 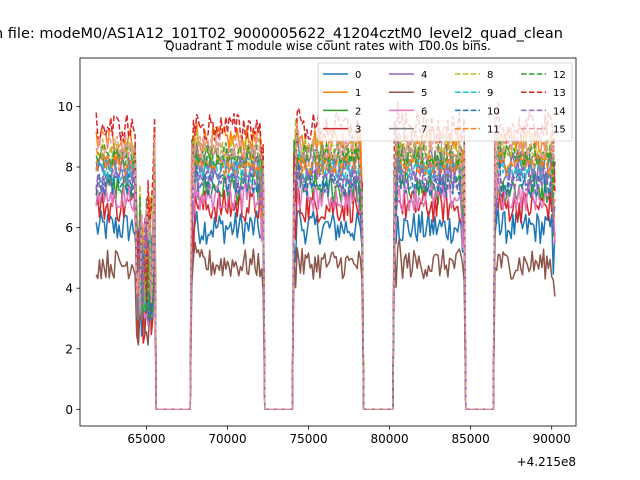 I want to click on y-tick-label: 0, so click(x=69, y=410).